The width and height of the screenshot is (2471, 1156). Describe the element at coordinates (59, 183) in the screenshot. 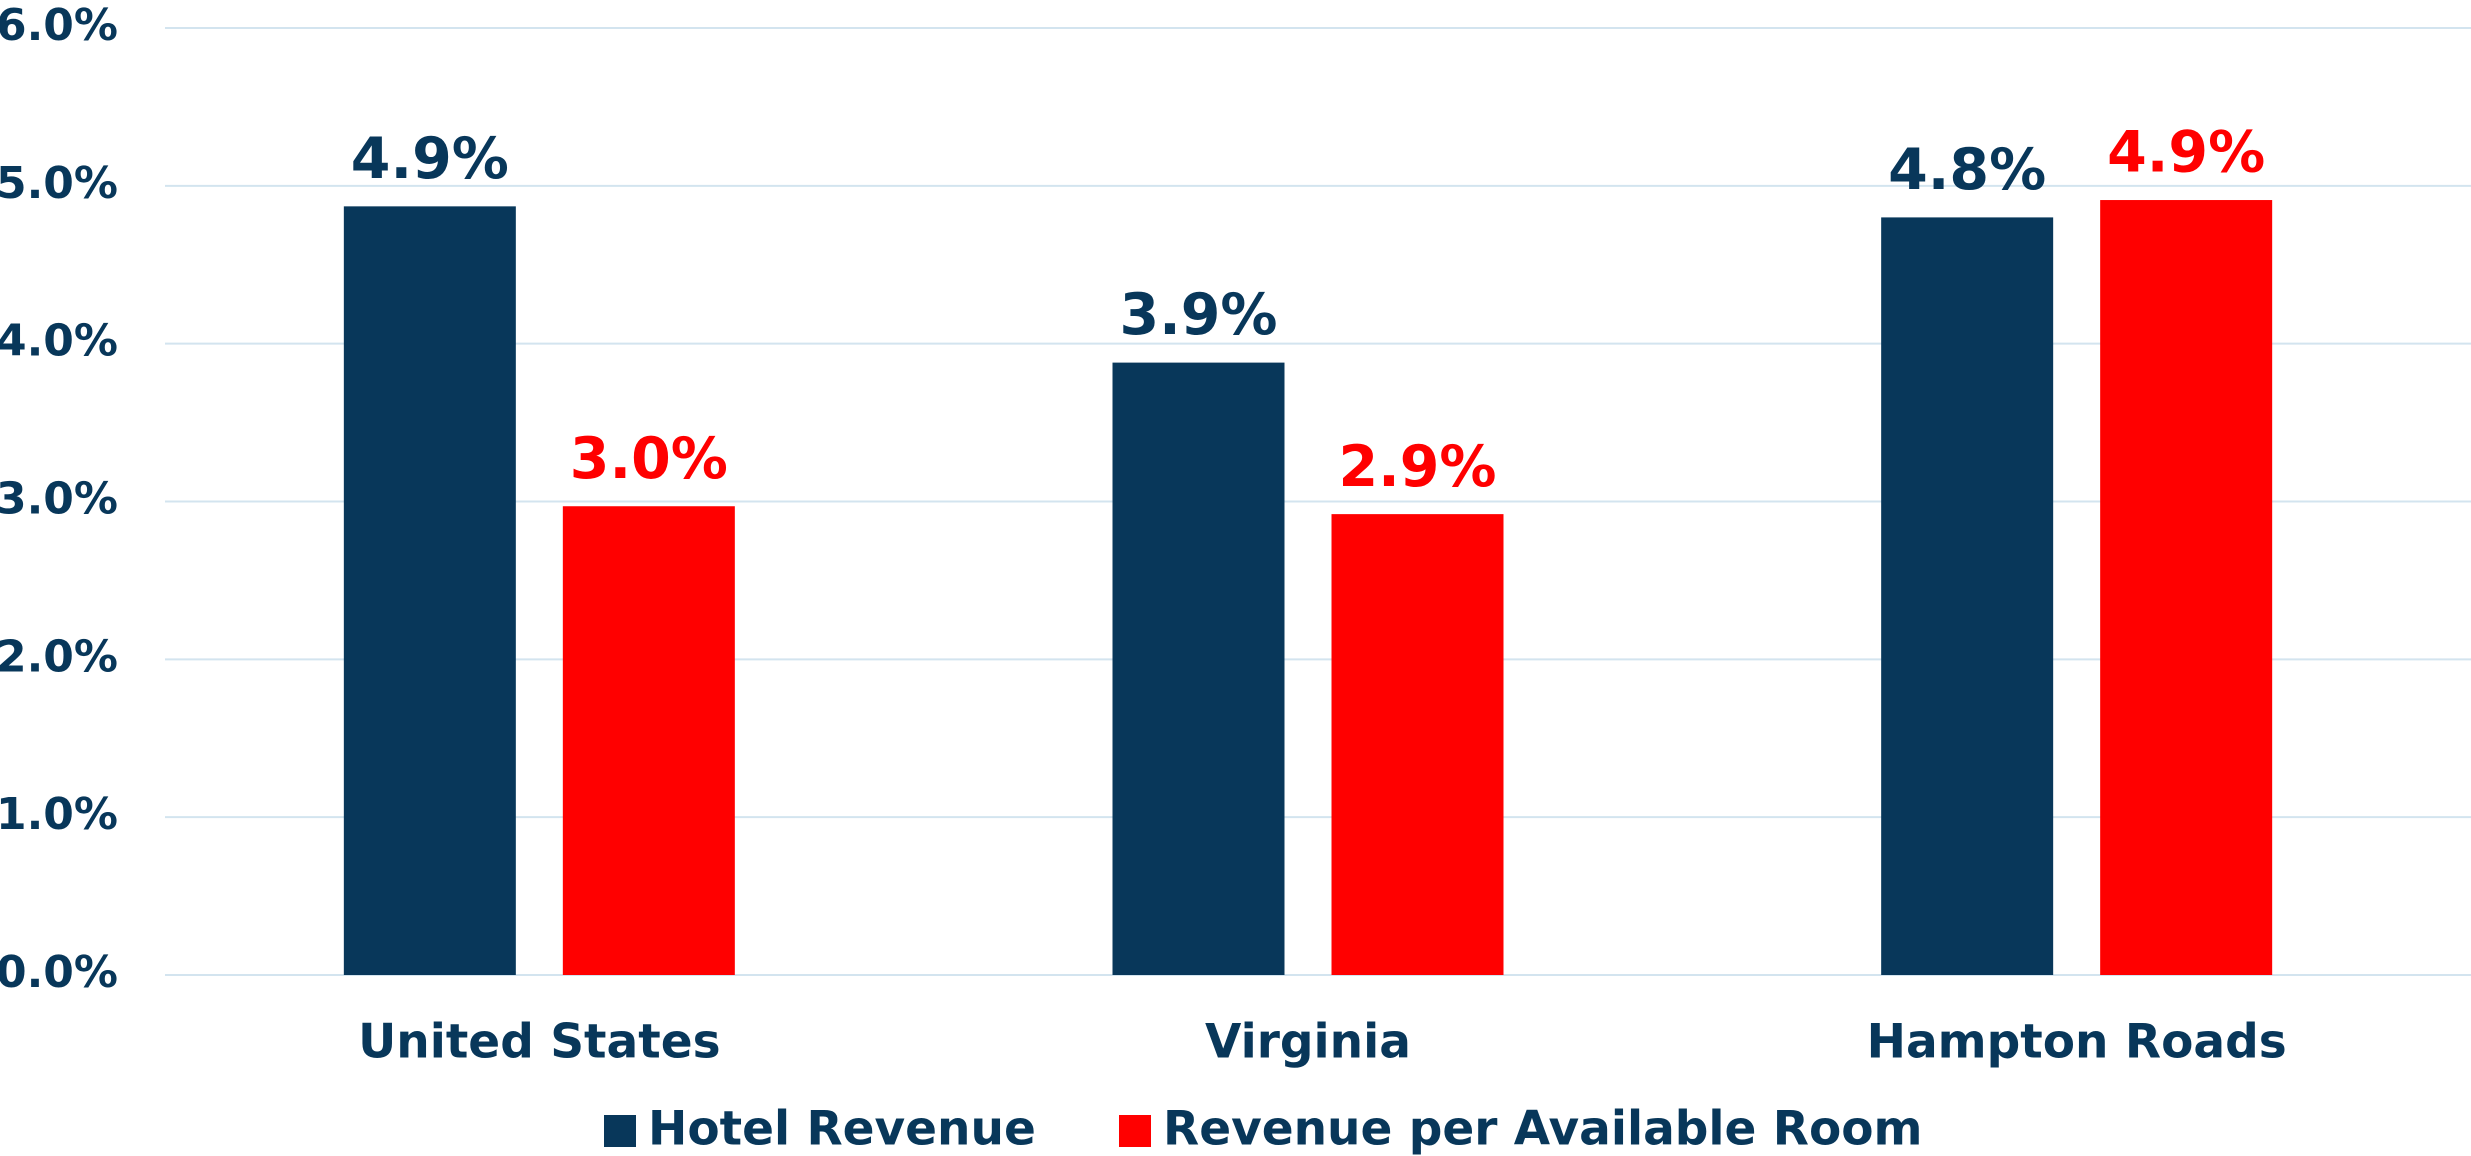

I see `y-tick-label: 5.0%` at that location.